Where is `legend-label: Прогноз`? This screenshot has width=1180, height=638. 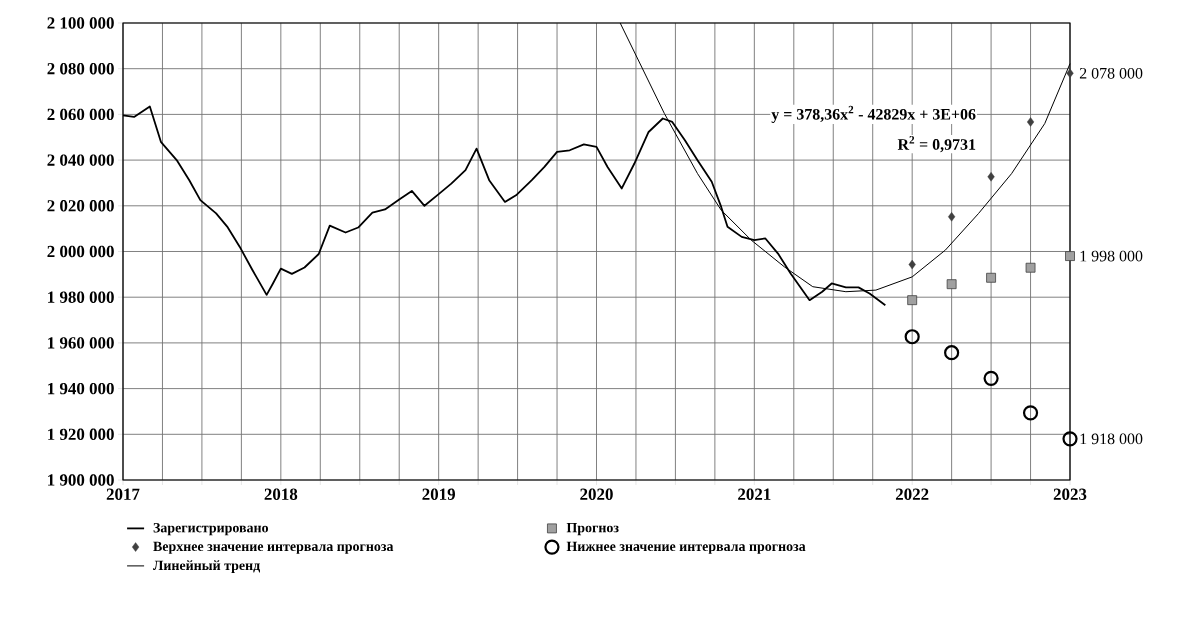
legend-label: Прогноз is located at coordinates (592, 529).